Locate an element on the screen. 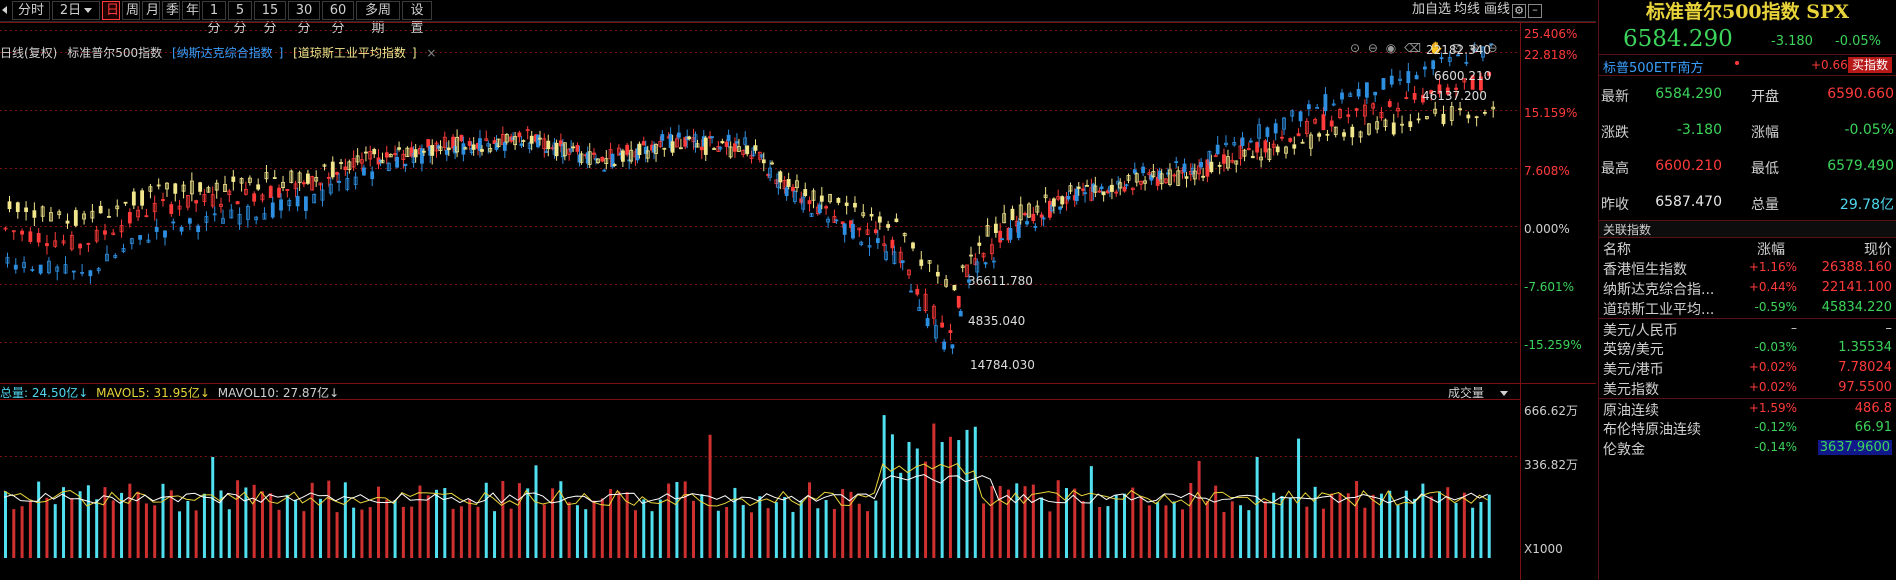  draw-line-button: 画线 is located at coordinates (1497, 9).